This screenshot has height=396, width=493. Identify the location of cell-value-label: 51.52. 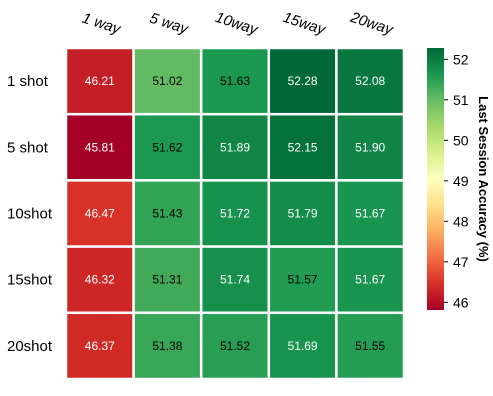
(235, 346).